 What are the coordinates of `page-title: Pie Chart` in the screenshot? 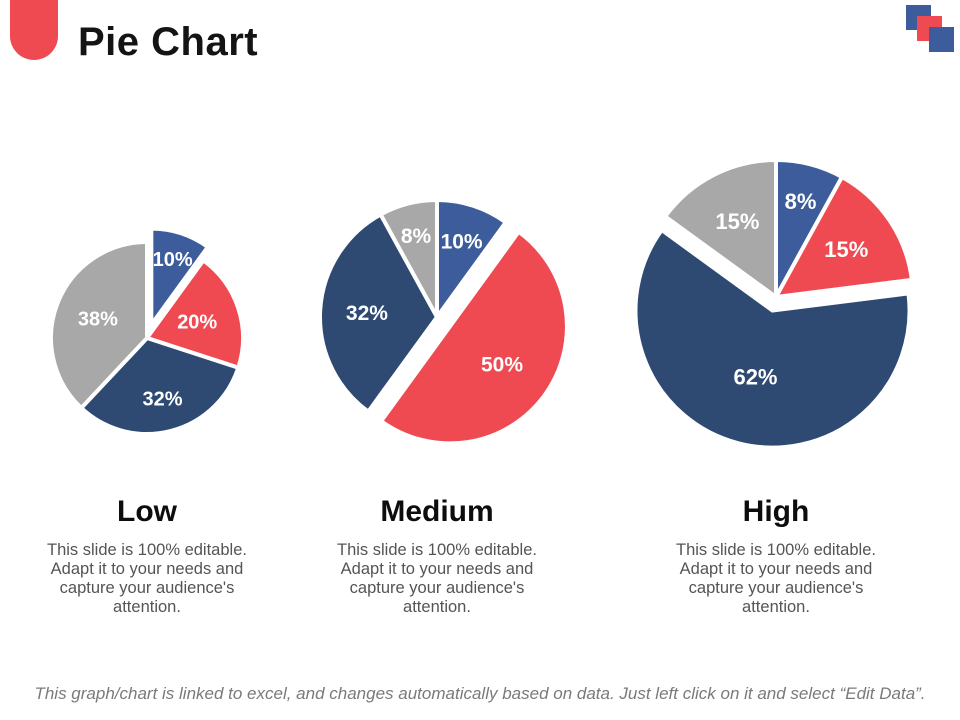 It's located at (168, 42).